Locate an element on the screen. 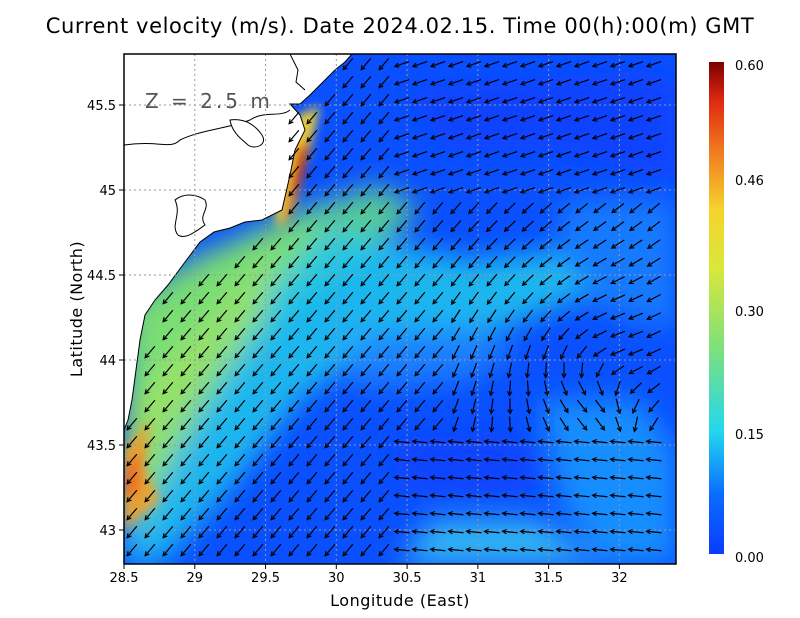 This screenshot has width=800, height=618. x-tick-label: 28.5 is located at coordinates (124, 578).